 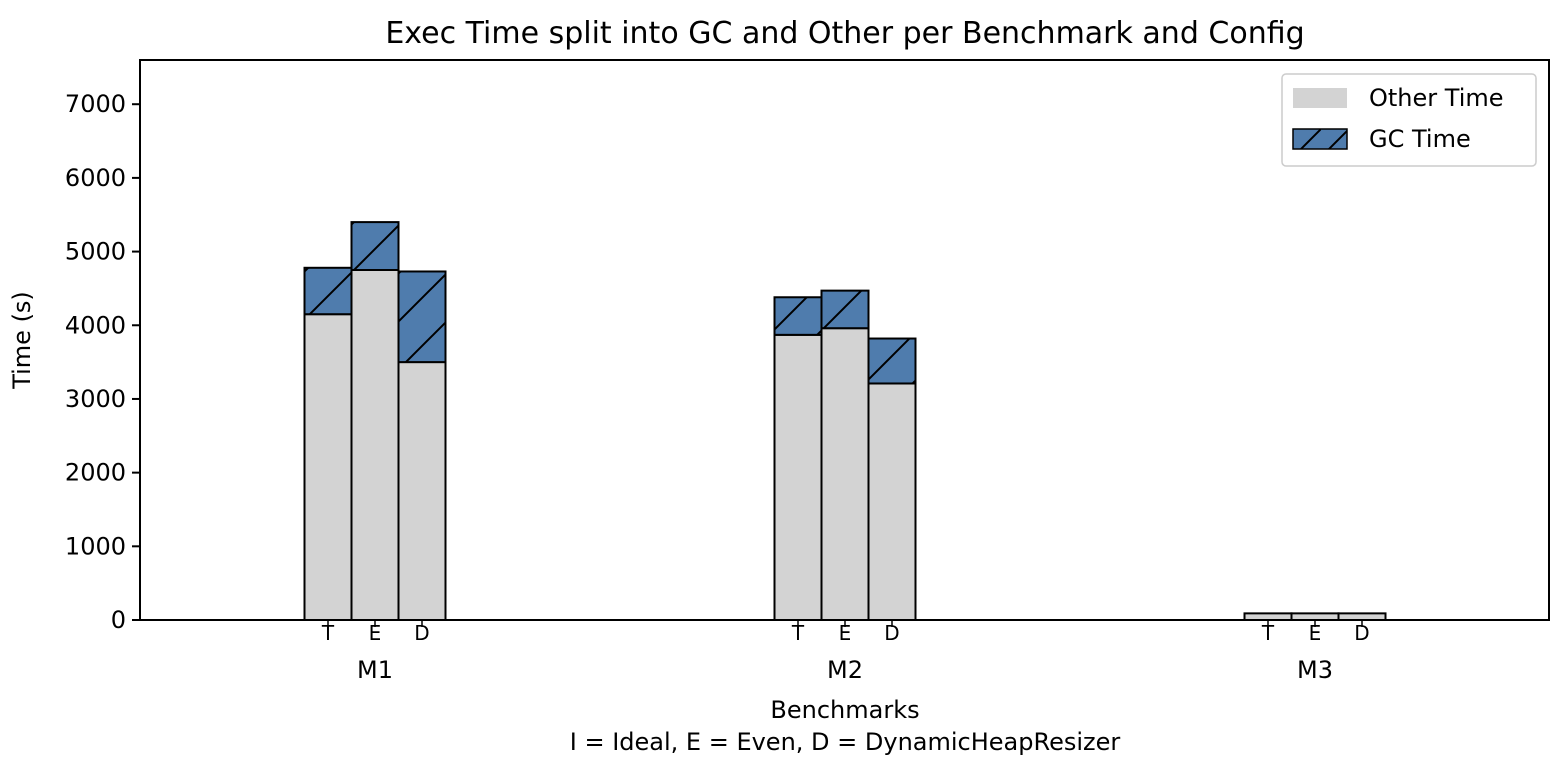 I want to click on bar-other-M2-D, so click(x=892, y=502).